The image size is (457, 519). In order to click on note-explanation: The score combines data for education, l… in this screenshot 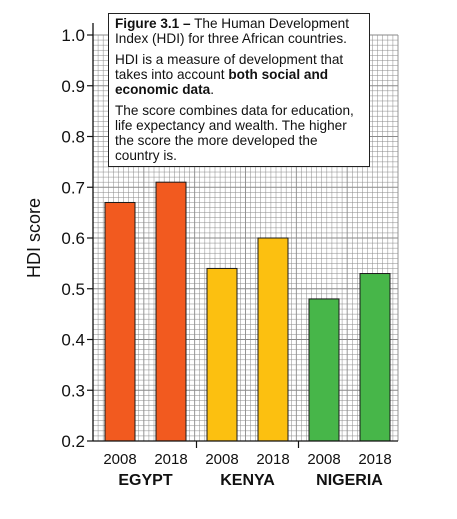, I will do `click(234, 133)`.